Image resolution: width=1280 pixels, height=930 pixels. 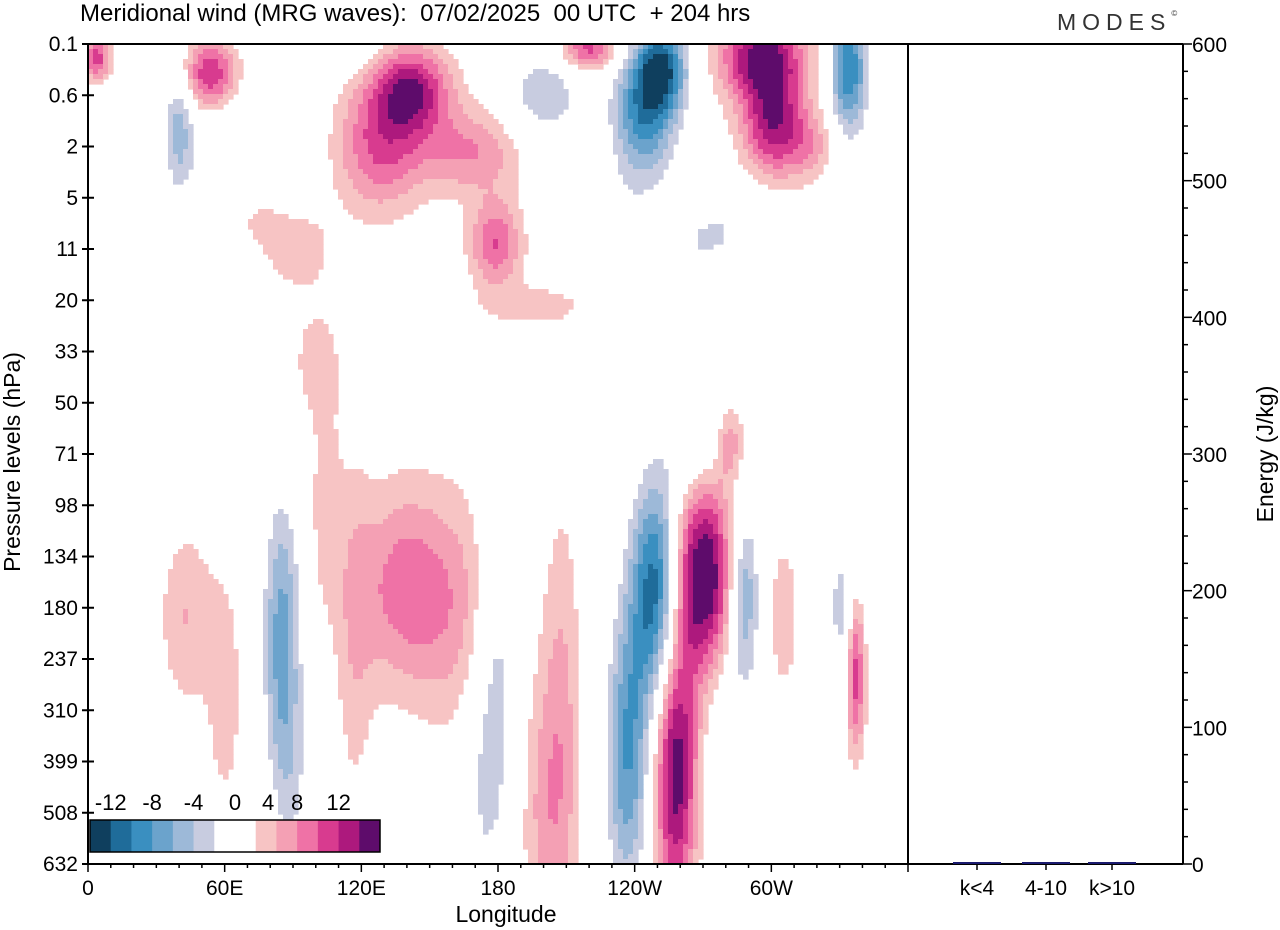 I want to click on x-tick-label: 60E, so click(x=224, y=888).